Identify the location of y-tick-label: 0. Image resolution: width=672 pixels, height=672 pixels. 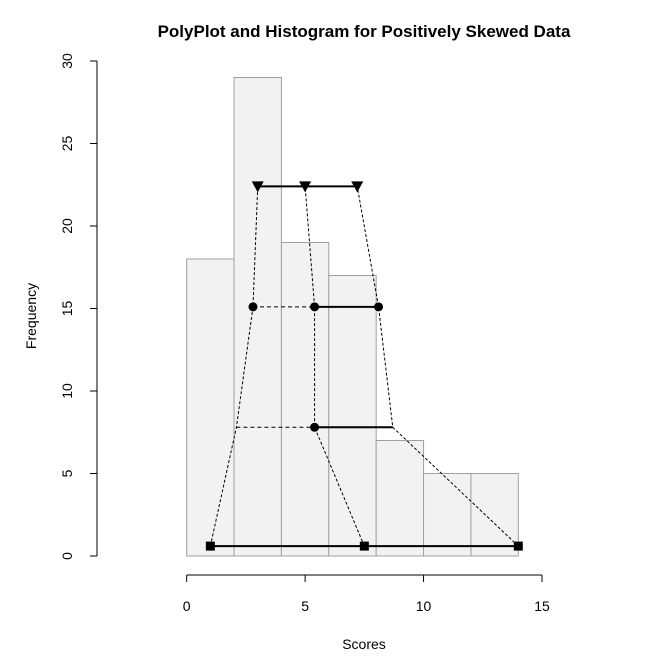
(67, 556).